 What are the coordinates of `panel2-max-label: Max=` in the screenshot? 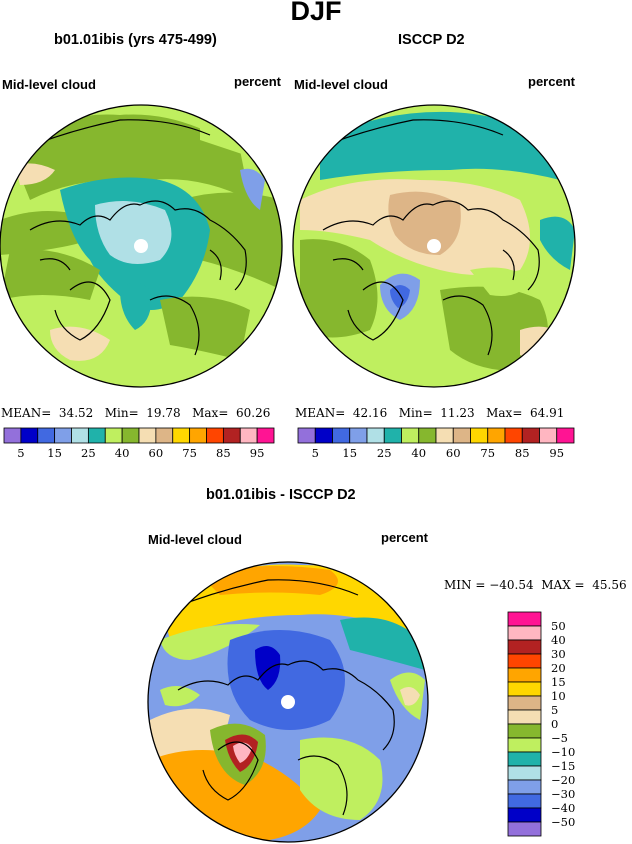 It's located at (504, 413).